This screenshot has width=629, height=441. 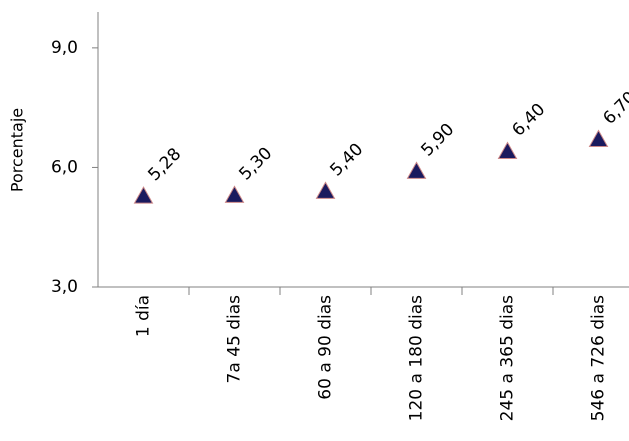 I want to click on y-tick-label: 3,0, so click(x=64, y=287).